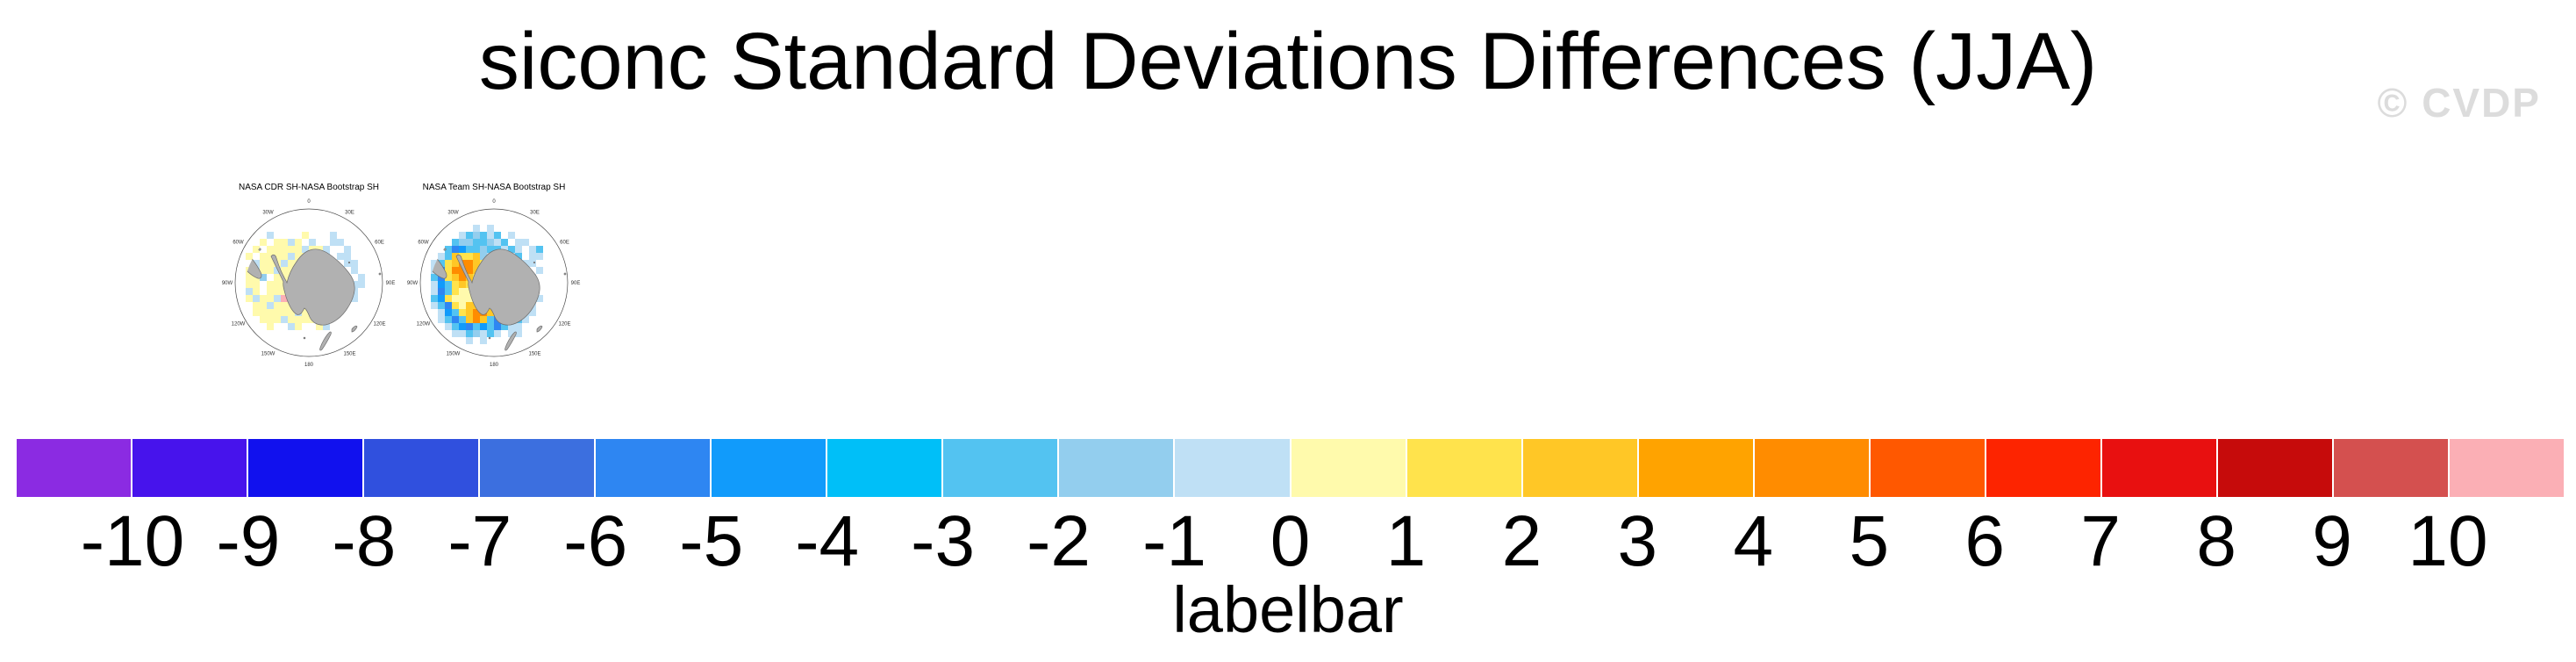  I want to click on south-america-shape, so click(438, 260).